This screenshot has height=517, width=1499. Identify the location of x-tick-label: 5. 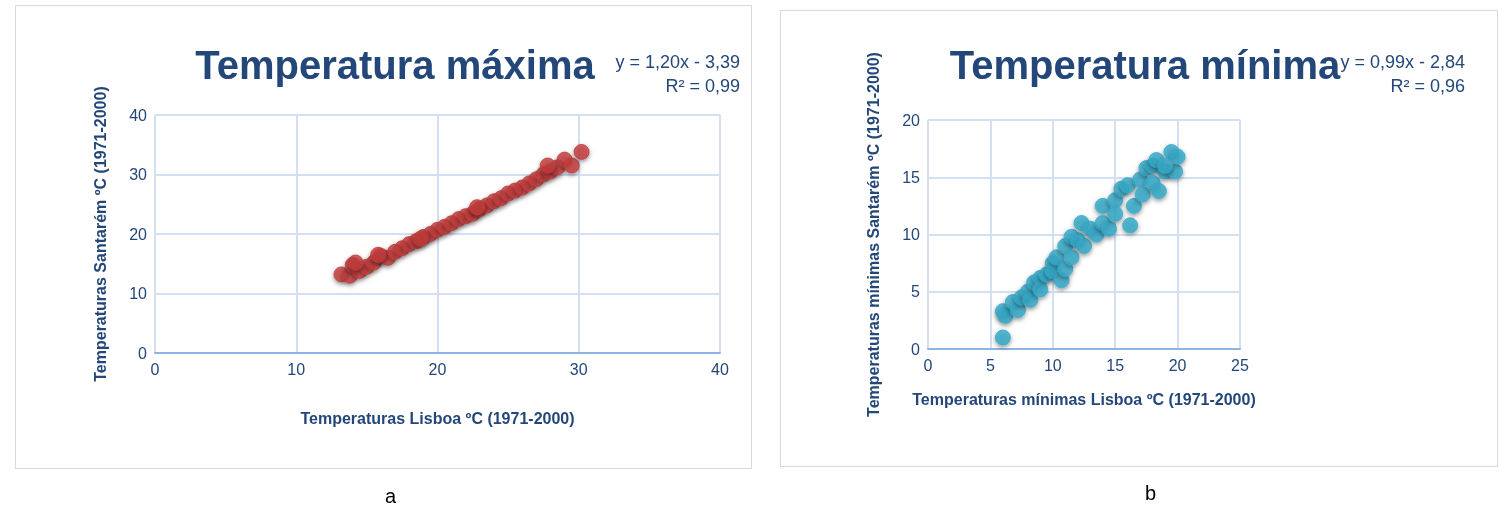
(990, 365).